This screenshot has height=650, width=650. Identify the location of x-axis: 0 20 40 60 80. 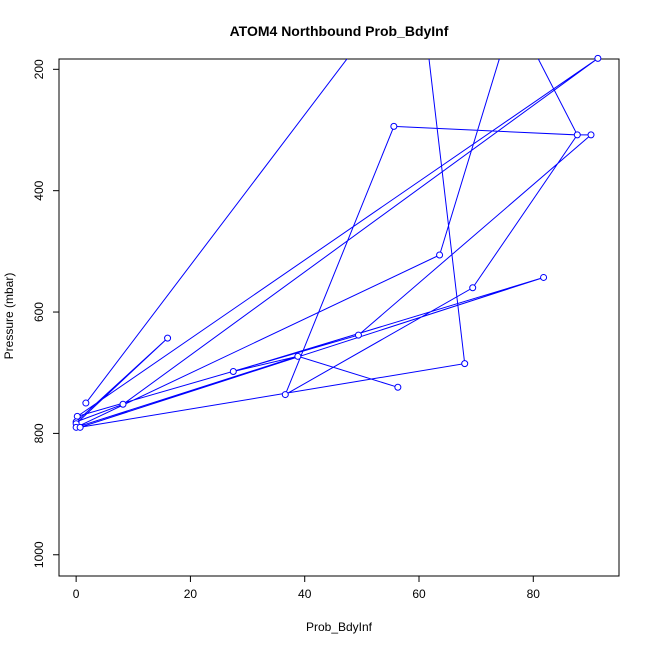
(307, 588).